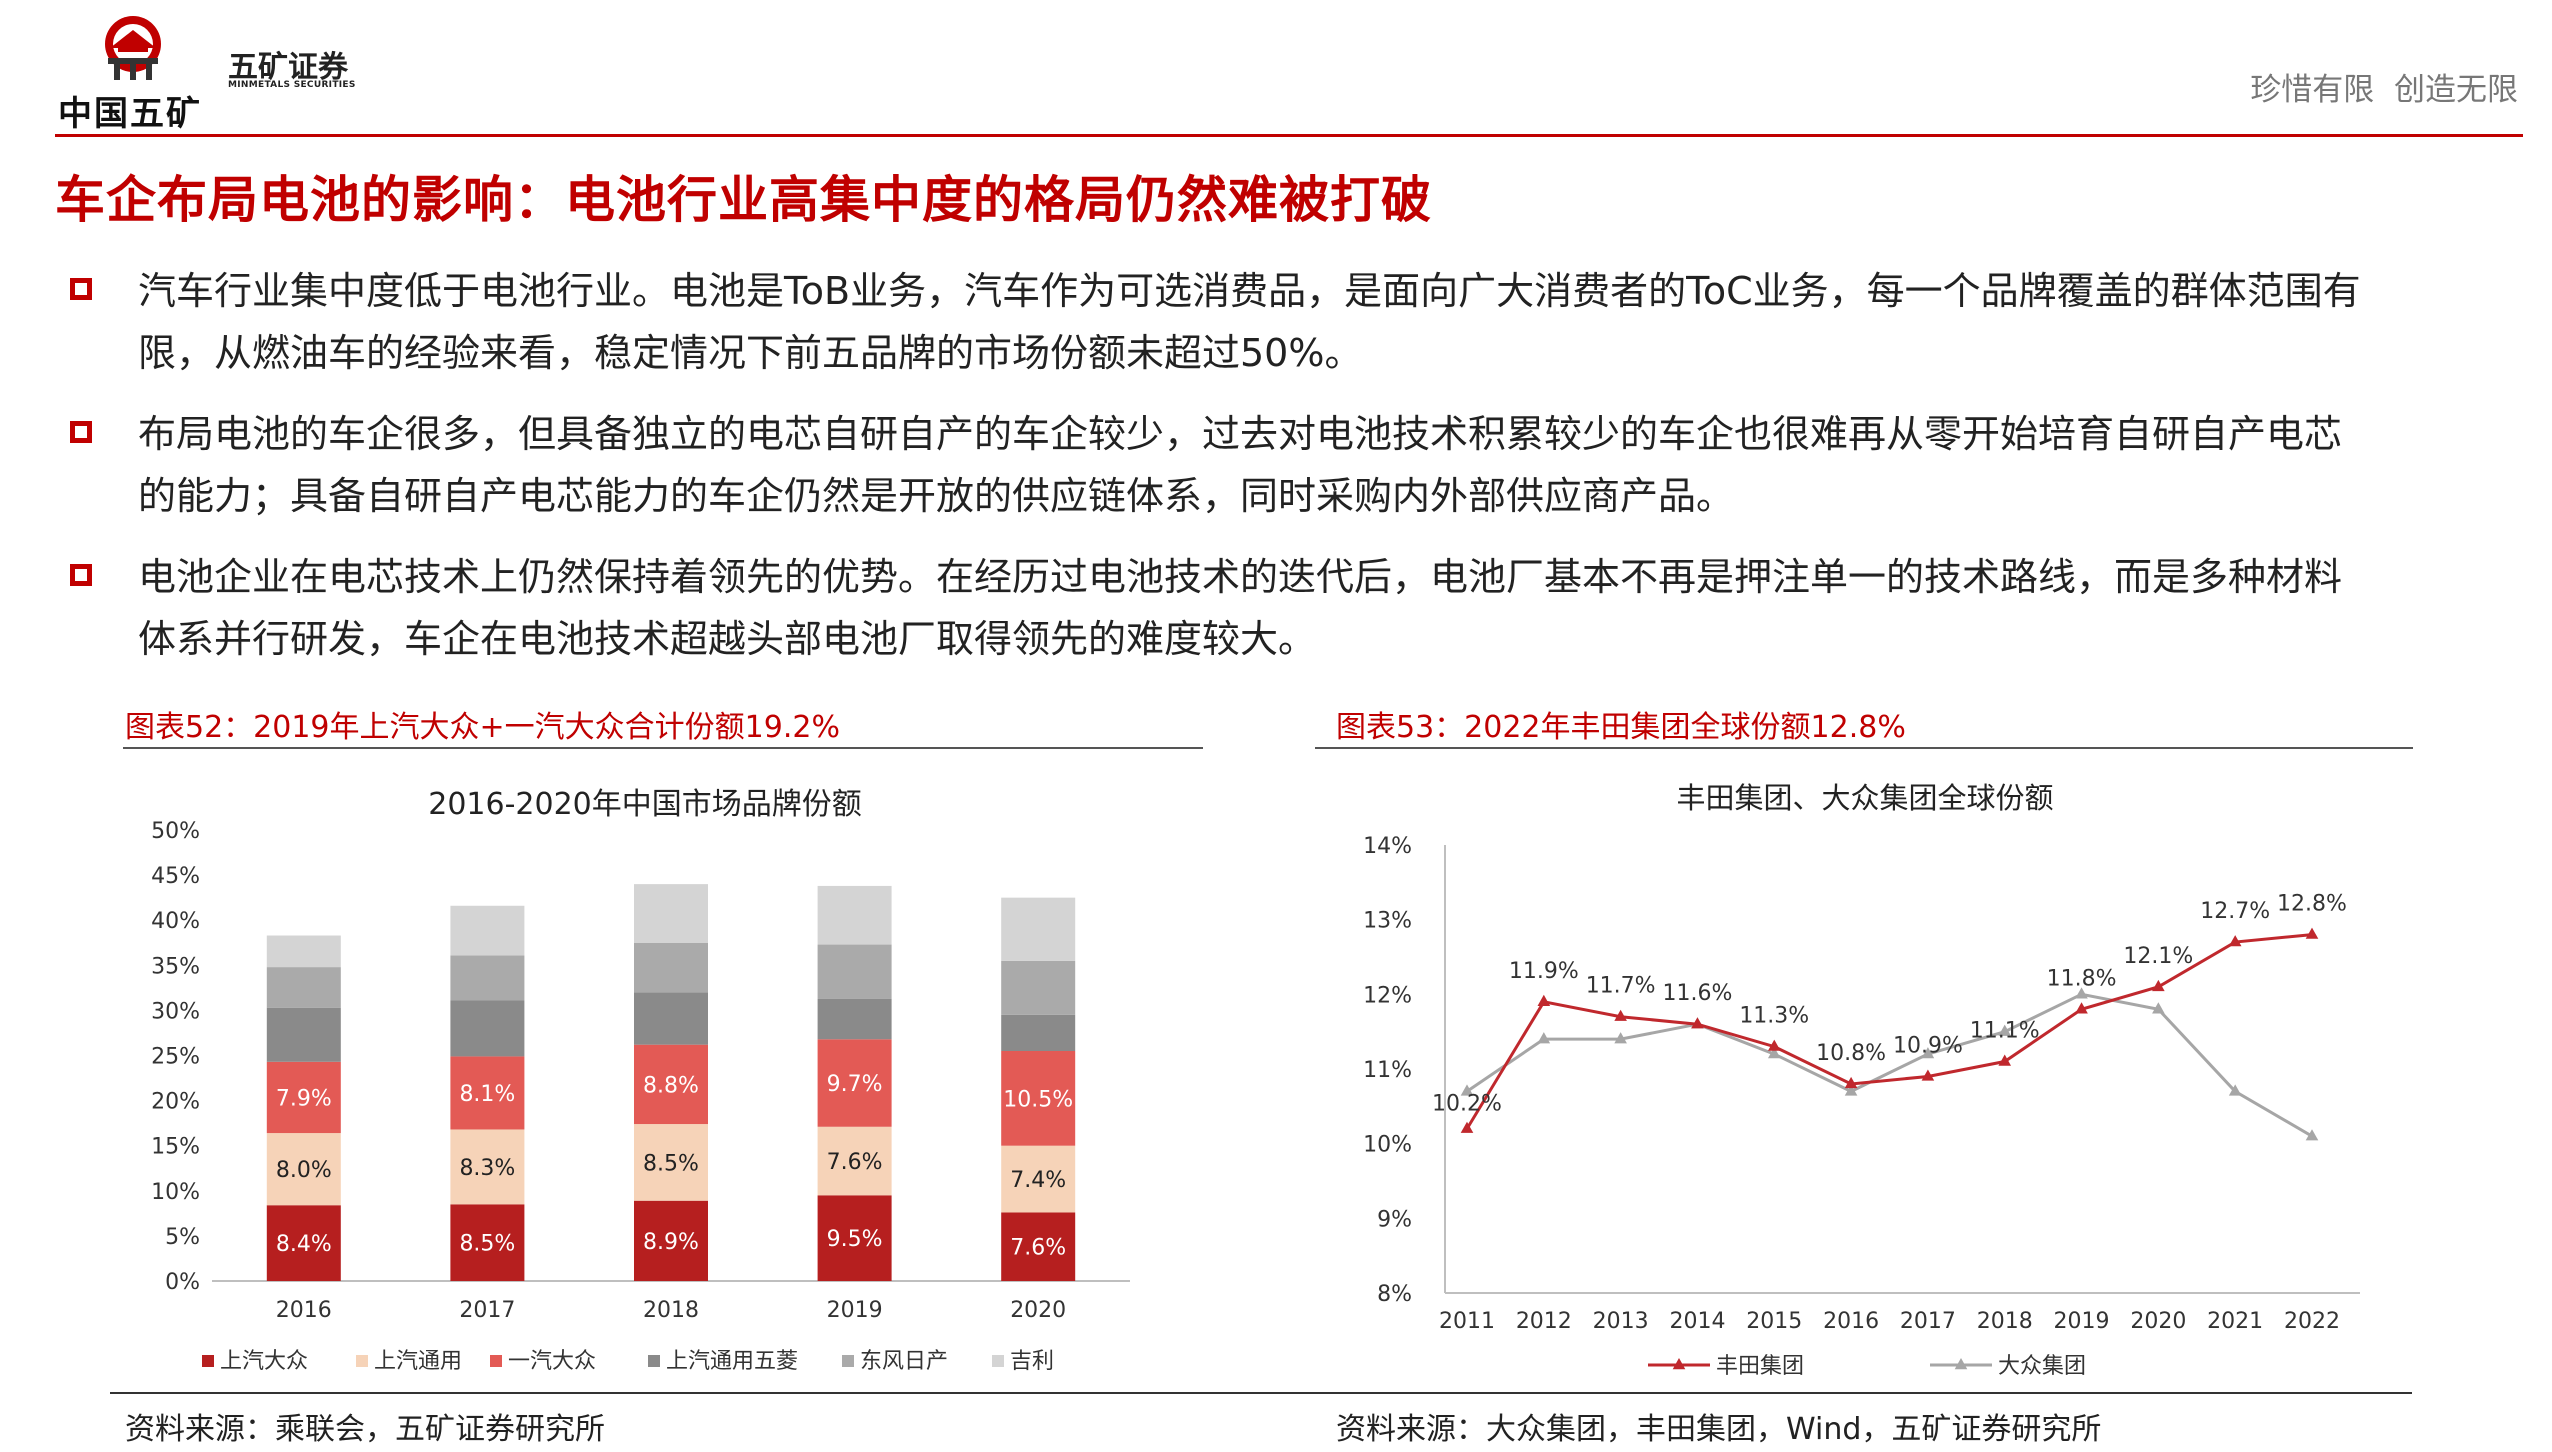  I want to click on bullet-3-line-2: 体系并行研发，车企在电池技术超越头部电池厂取得领先的难度较大。, so click(727, 639).